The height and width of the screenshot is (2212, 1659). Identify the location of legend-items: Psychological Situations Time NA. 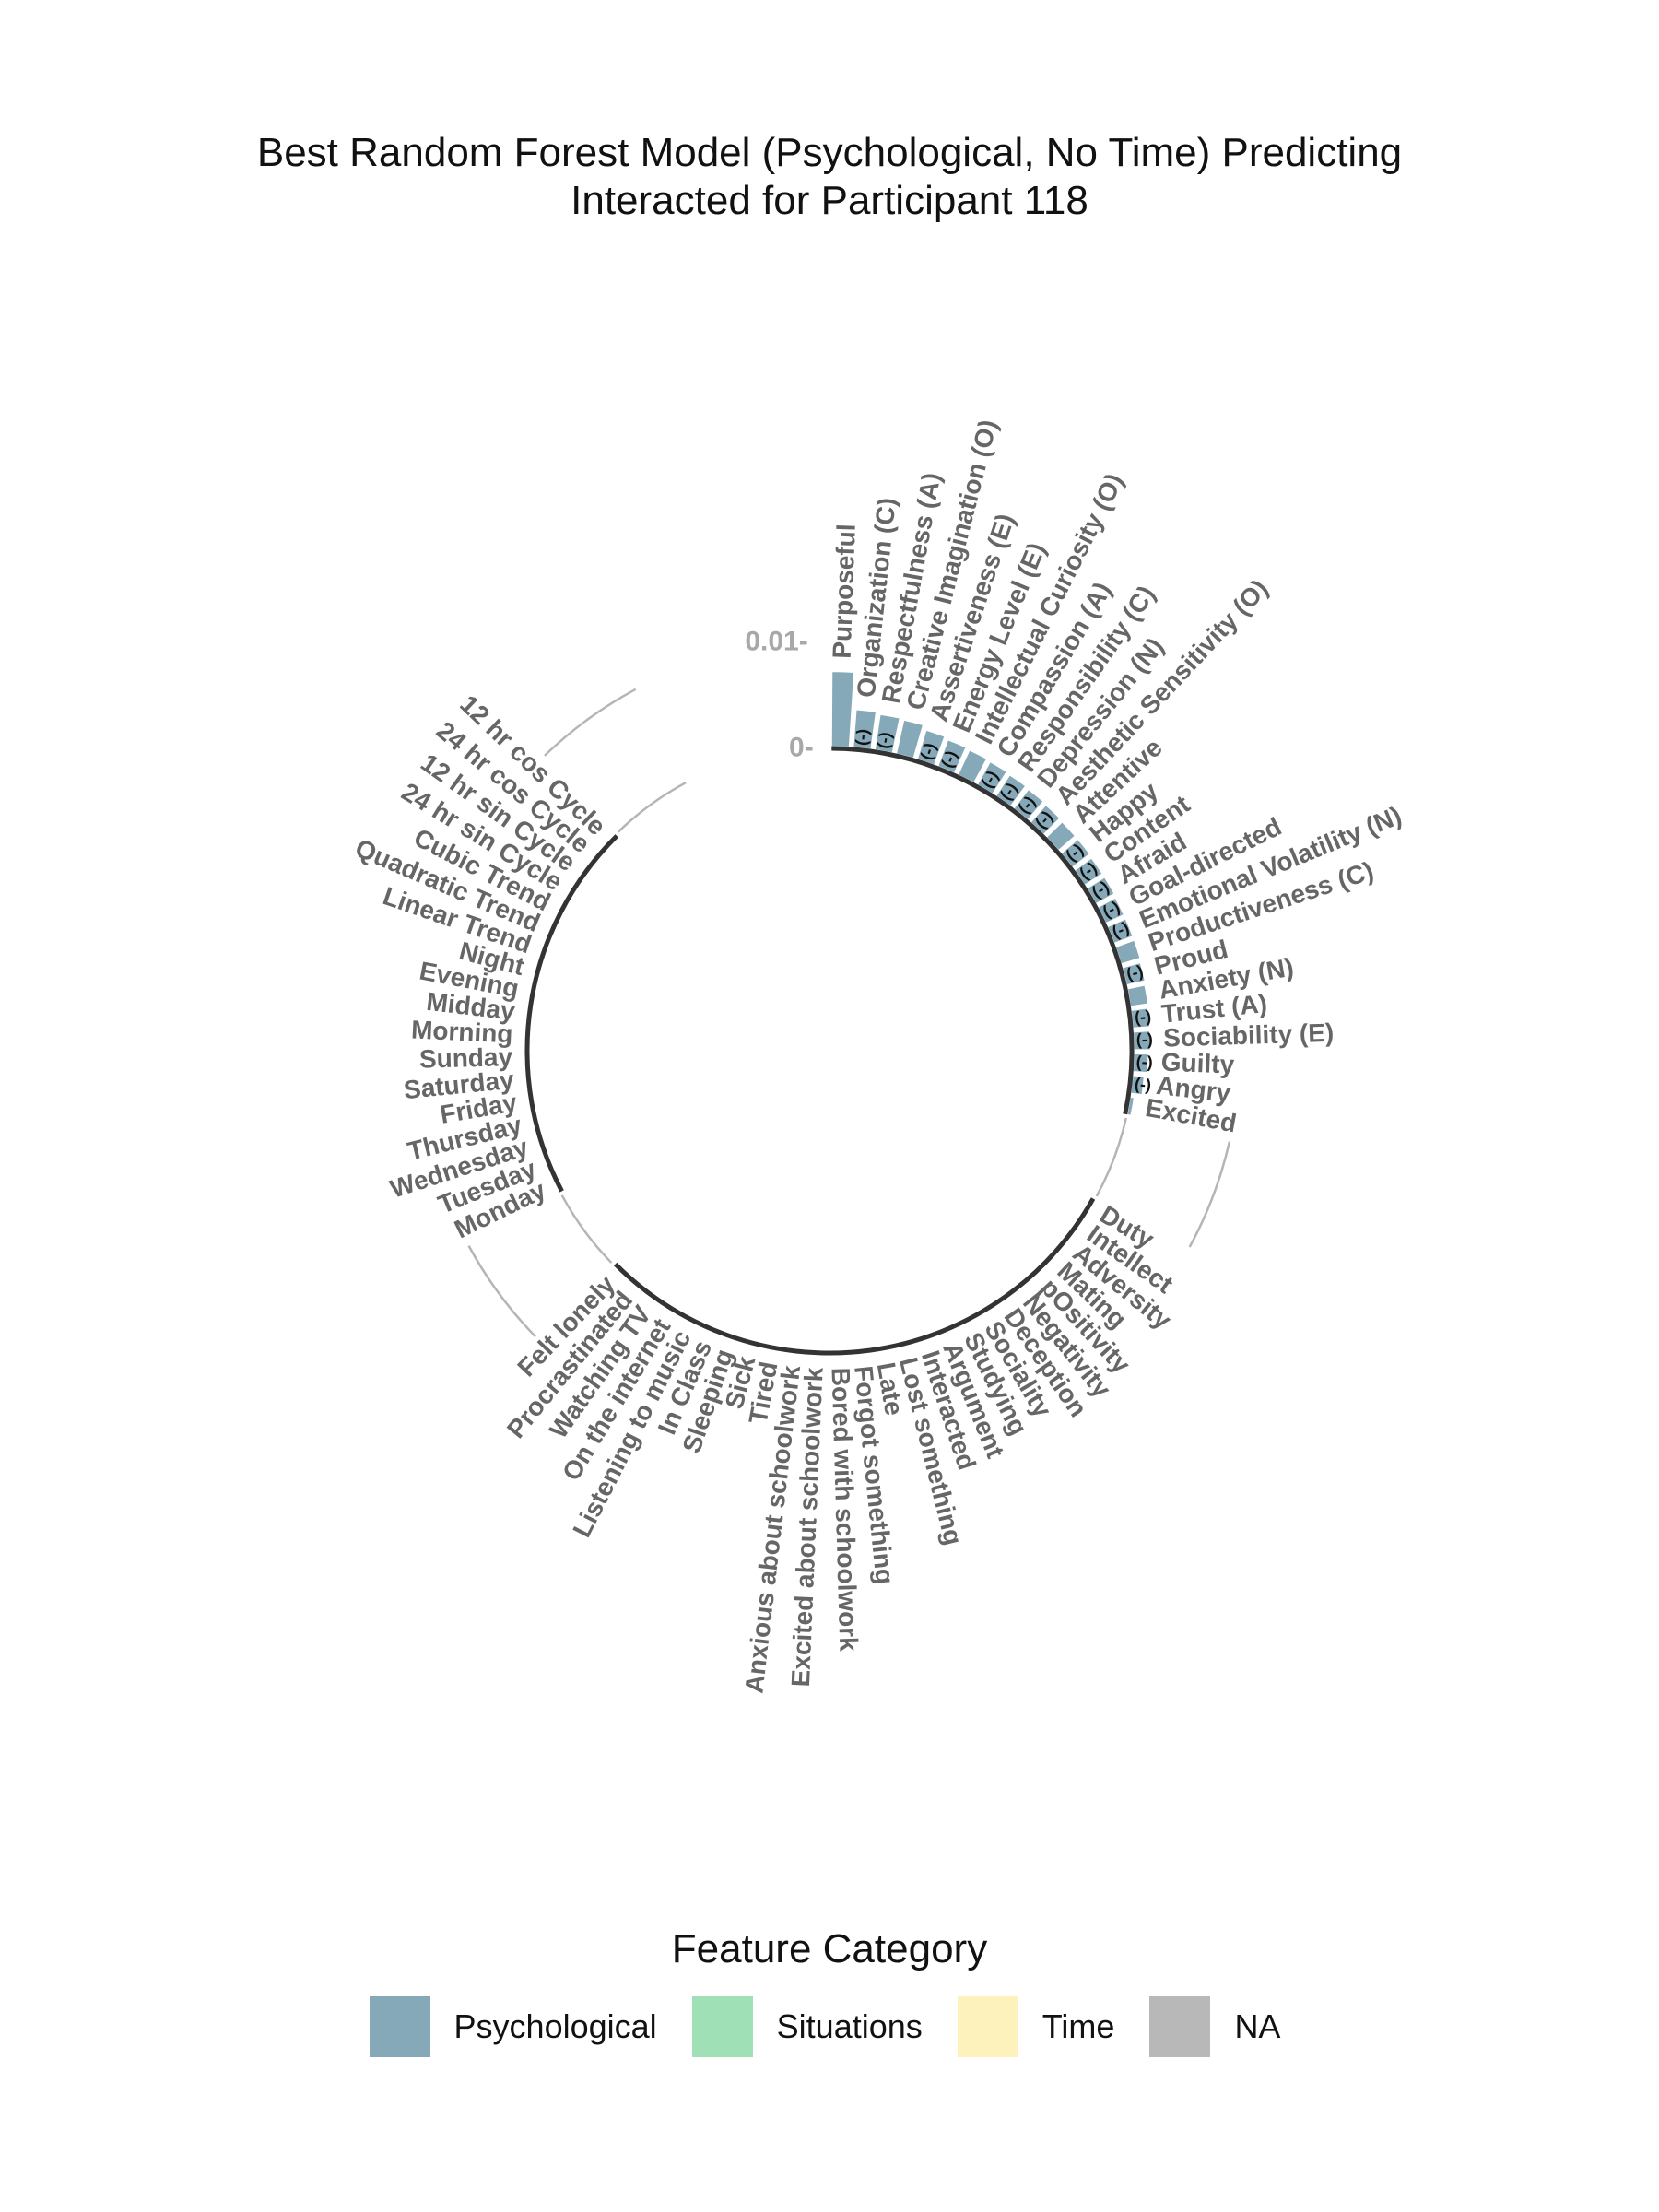
(829, 2026).